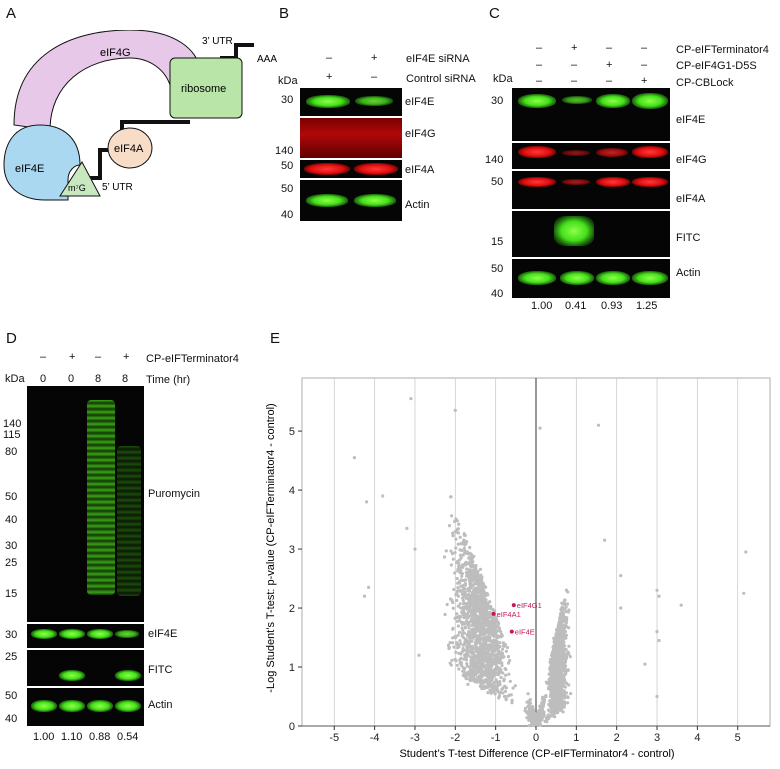 The width and height of the screenshot is (780, 769). What do you see at coordinates (174, 494) in the screenshot?
I see `d-band-puromycin: Puromycin` at bounding box center [174, 494].